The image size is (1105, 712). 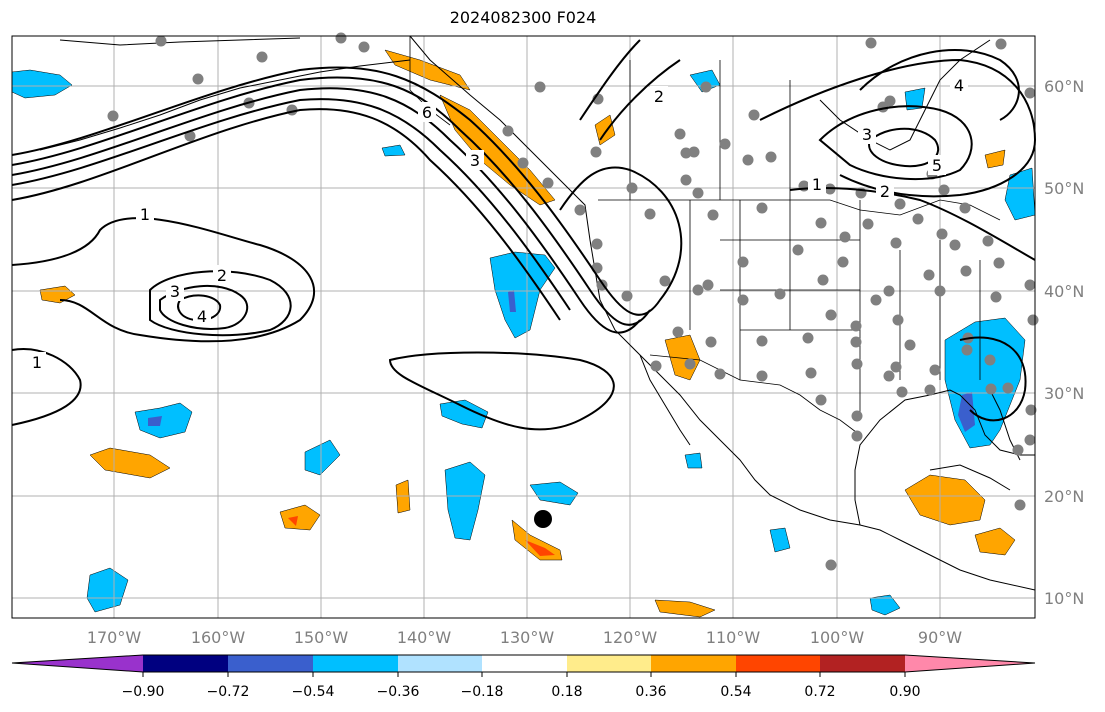 I want to click on colorbar-extend-max, so click(x=970, y=663).